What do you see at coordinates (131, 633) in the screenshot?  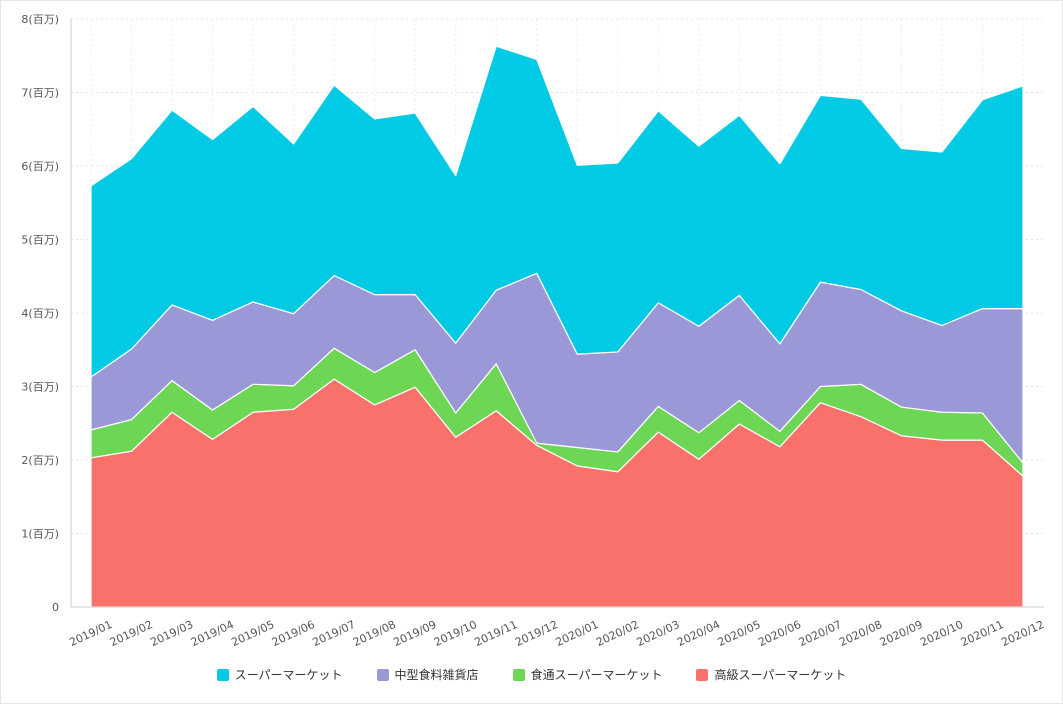 I see `x-tick-label: 2019/02` at bounding box center [131, 633].